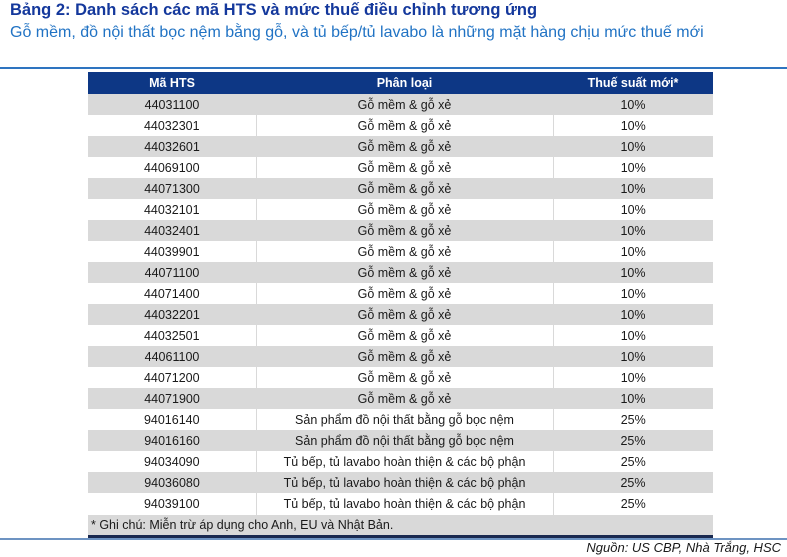 The height and width of the screenshot is (557, 787). Describe the element at coordinates (172, 188) in the screenshot. I see `hts-code-cell: 44071300` at that location.